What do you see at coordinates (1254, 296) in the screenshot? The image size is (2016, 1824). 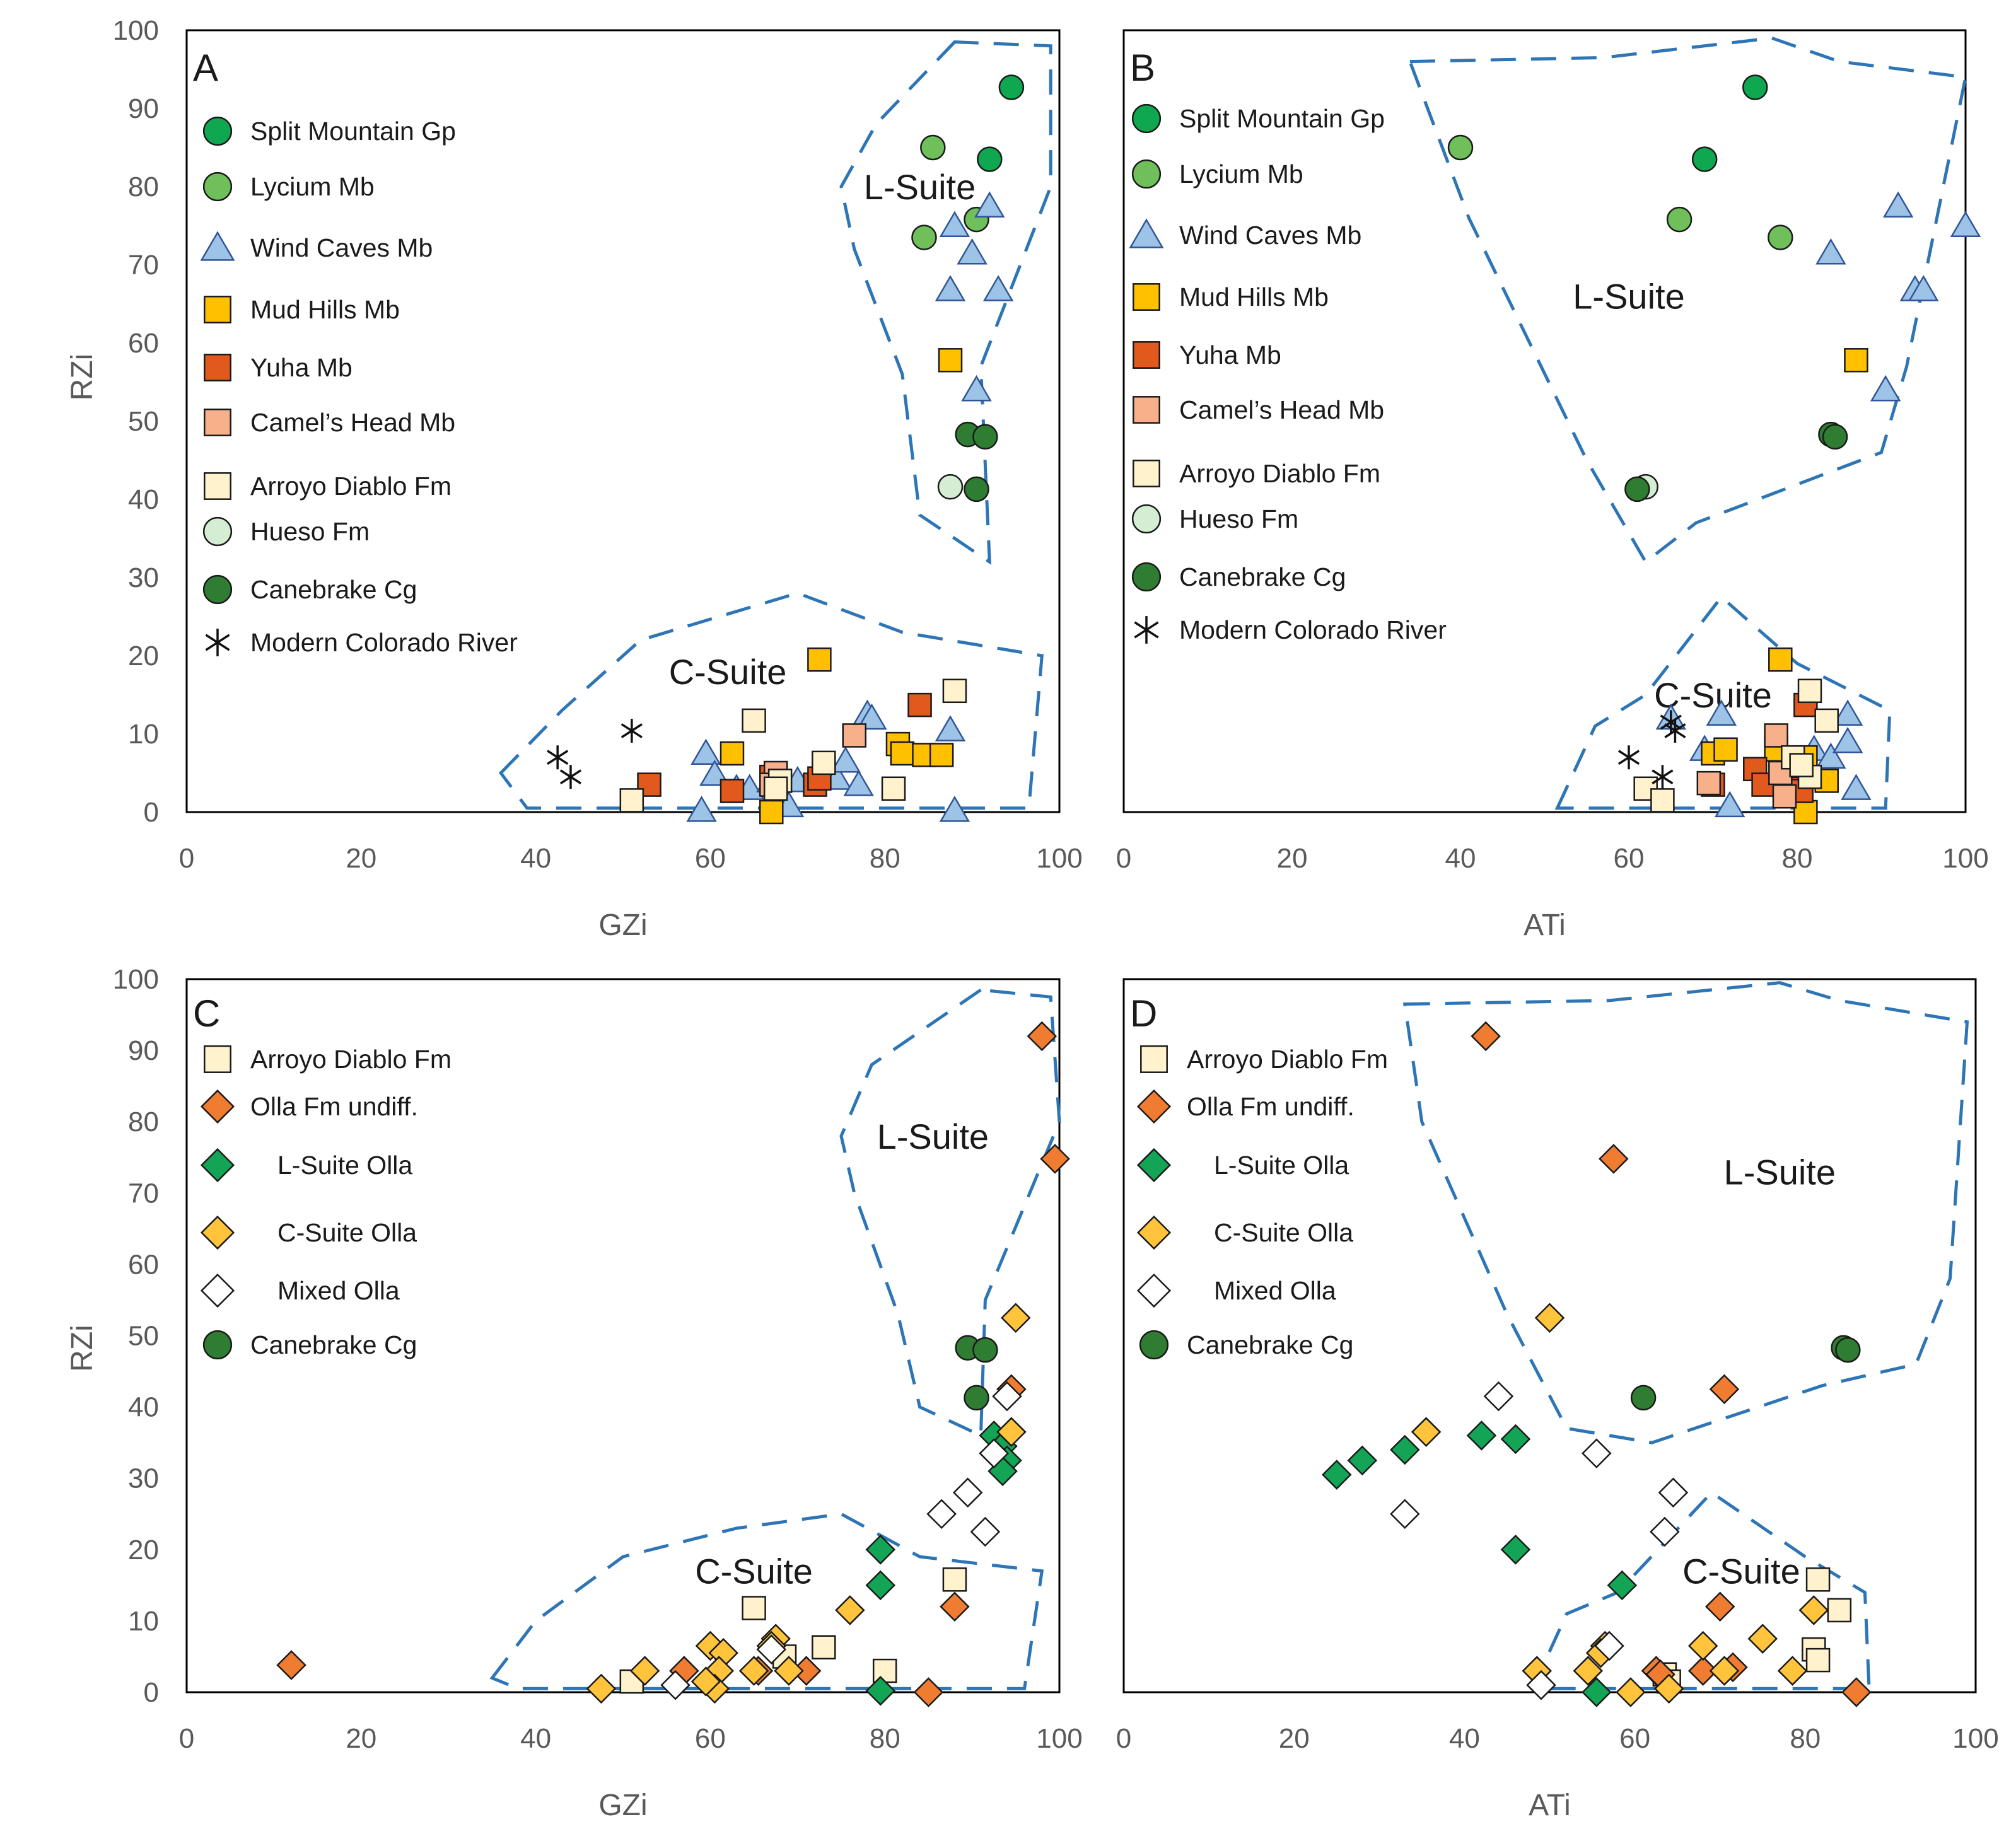 I see `legend-label: Mud Hills Mb` at bounding box center [1254, 296].